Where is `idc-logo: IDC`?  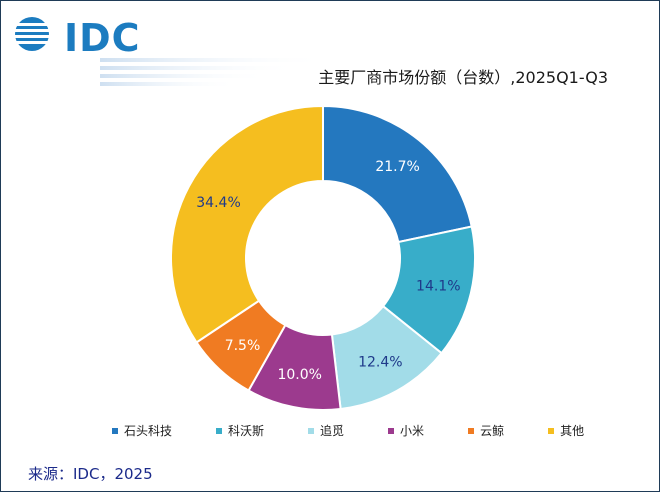
idc-logo: IDC is located at coordinates (76, 37).